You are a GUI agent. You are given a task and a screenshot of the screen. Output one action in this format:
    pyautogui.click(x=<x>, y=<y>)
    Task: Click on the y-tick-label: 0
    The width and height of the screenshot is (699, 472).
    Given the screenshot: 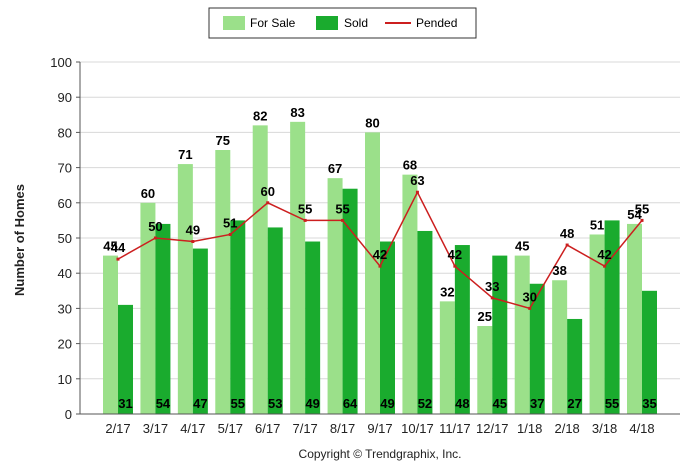 What is the action you would take?
    pyautogui.click(x=68, y=414)
    